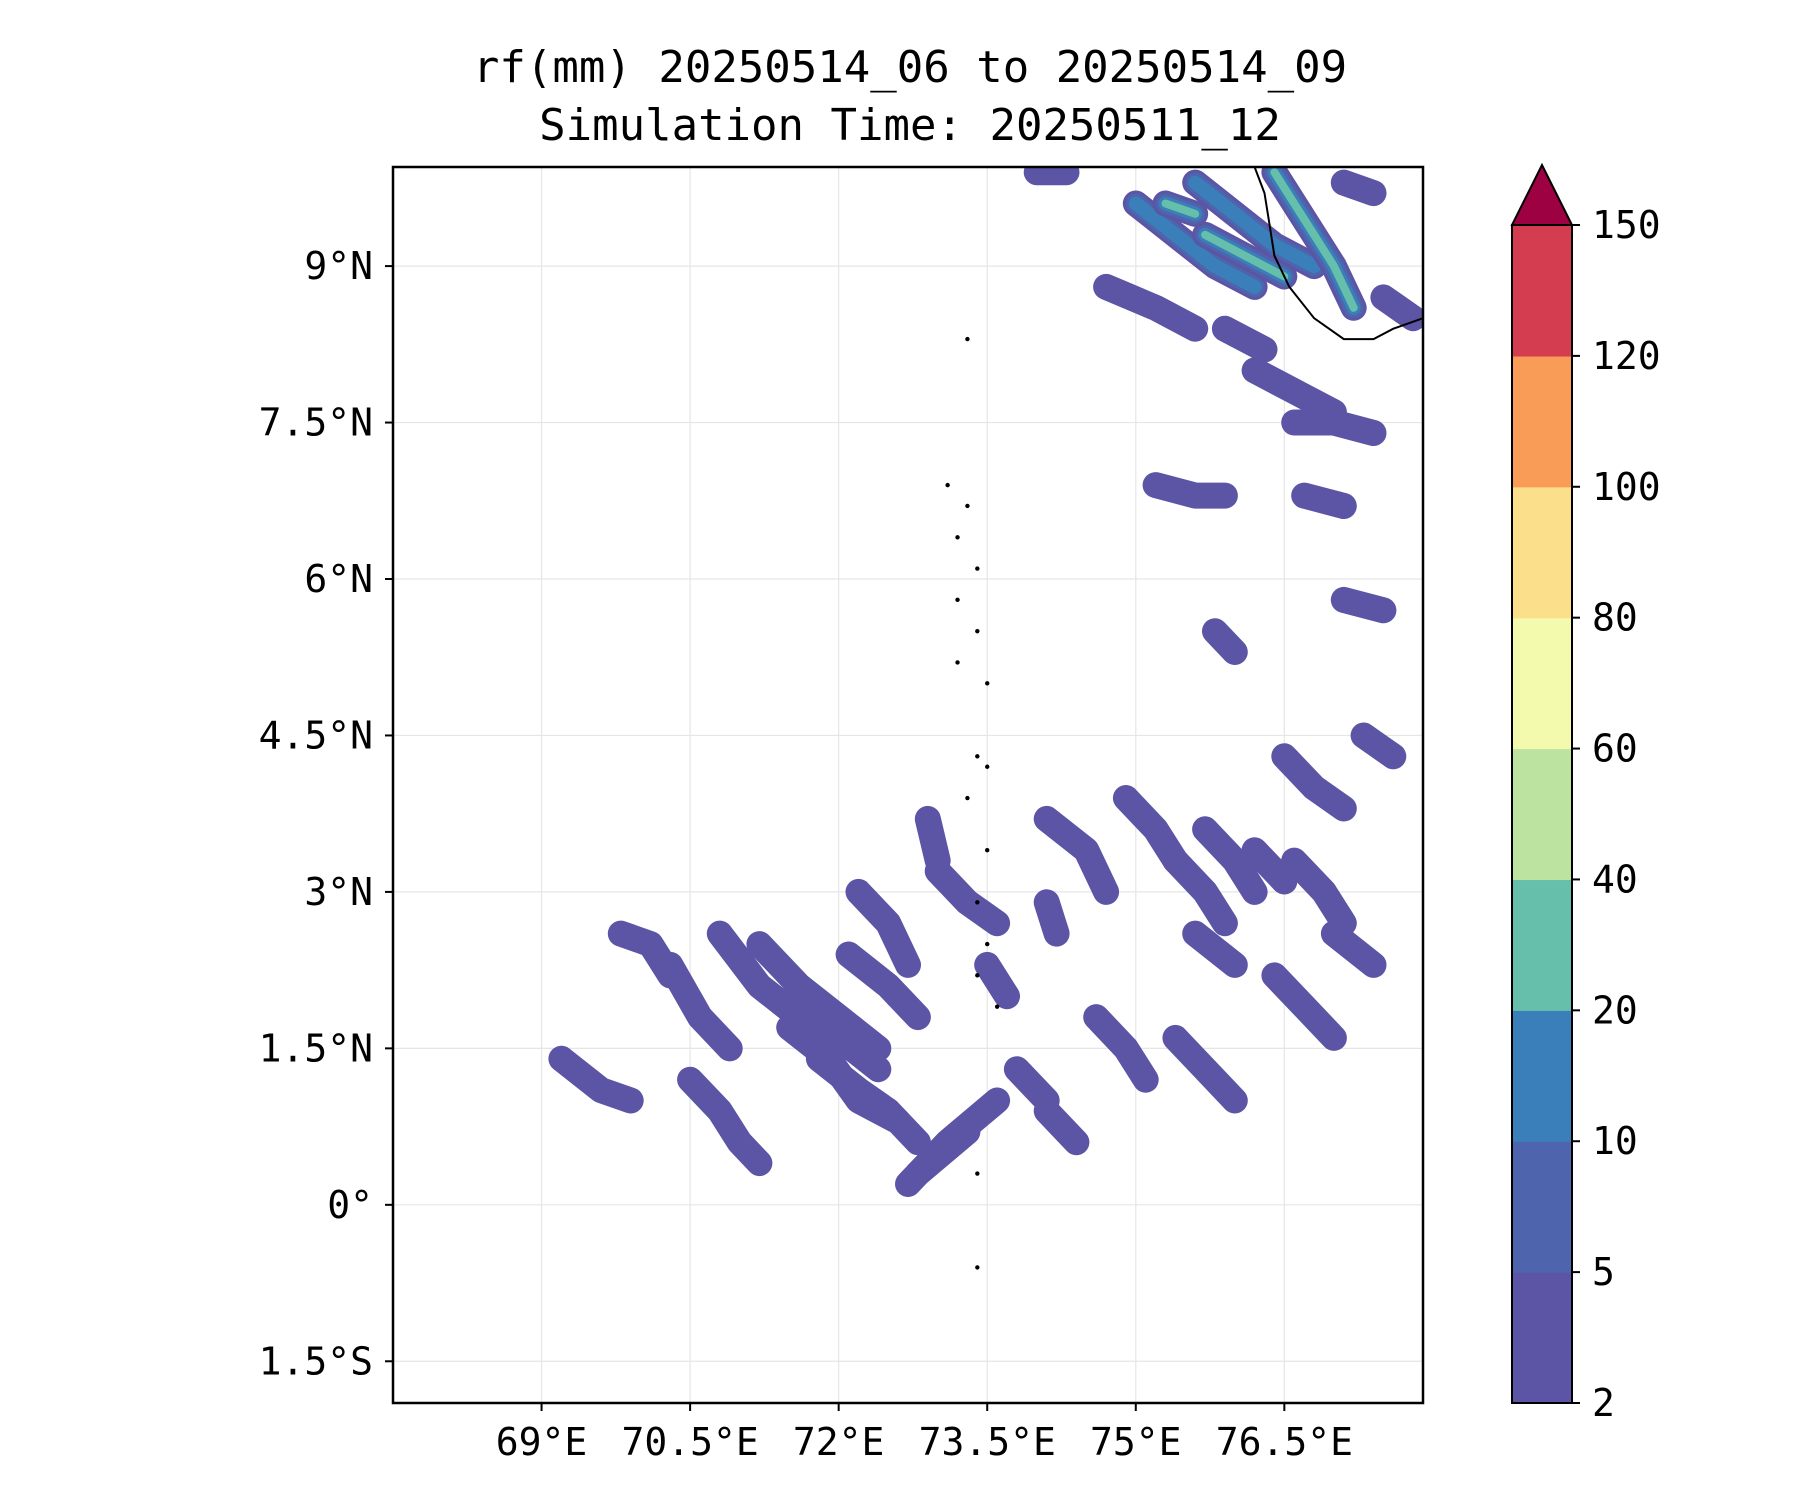 This screenshot has width=1800, height=1500. I want to click on india-coastline, so click(1338, 254).